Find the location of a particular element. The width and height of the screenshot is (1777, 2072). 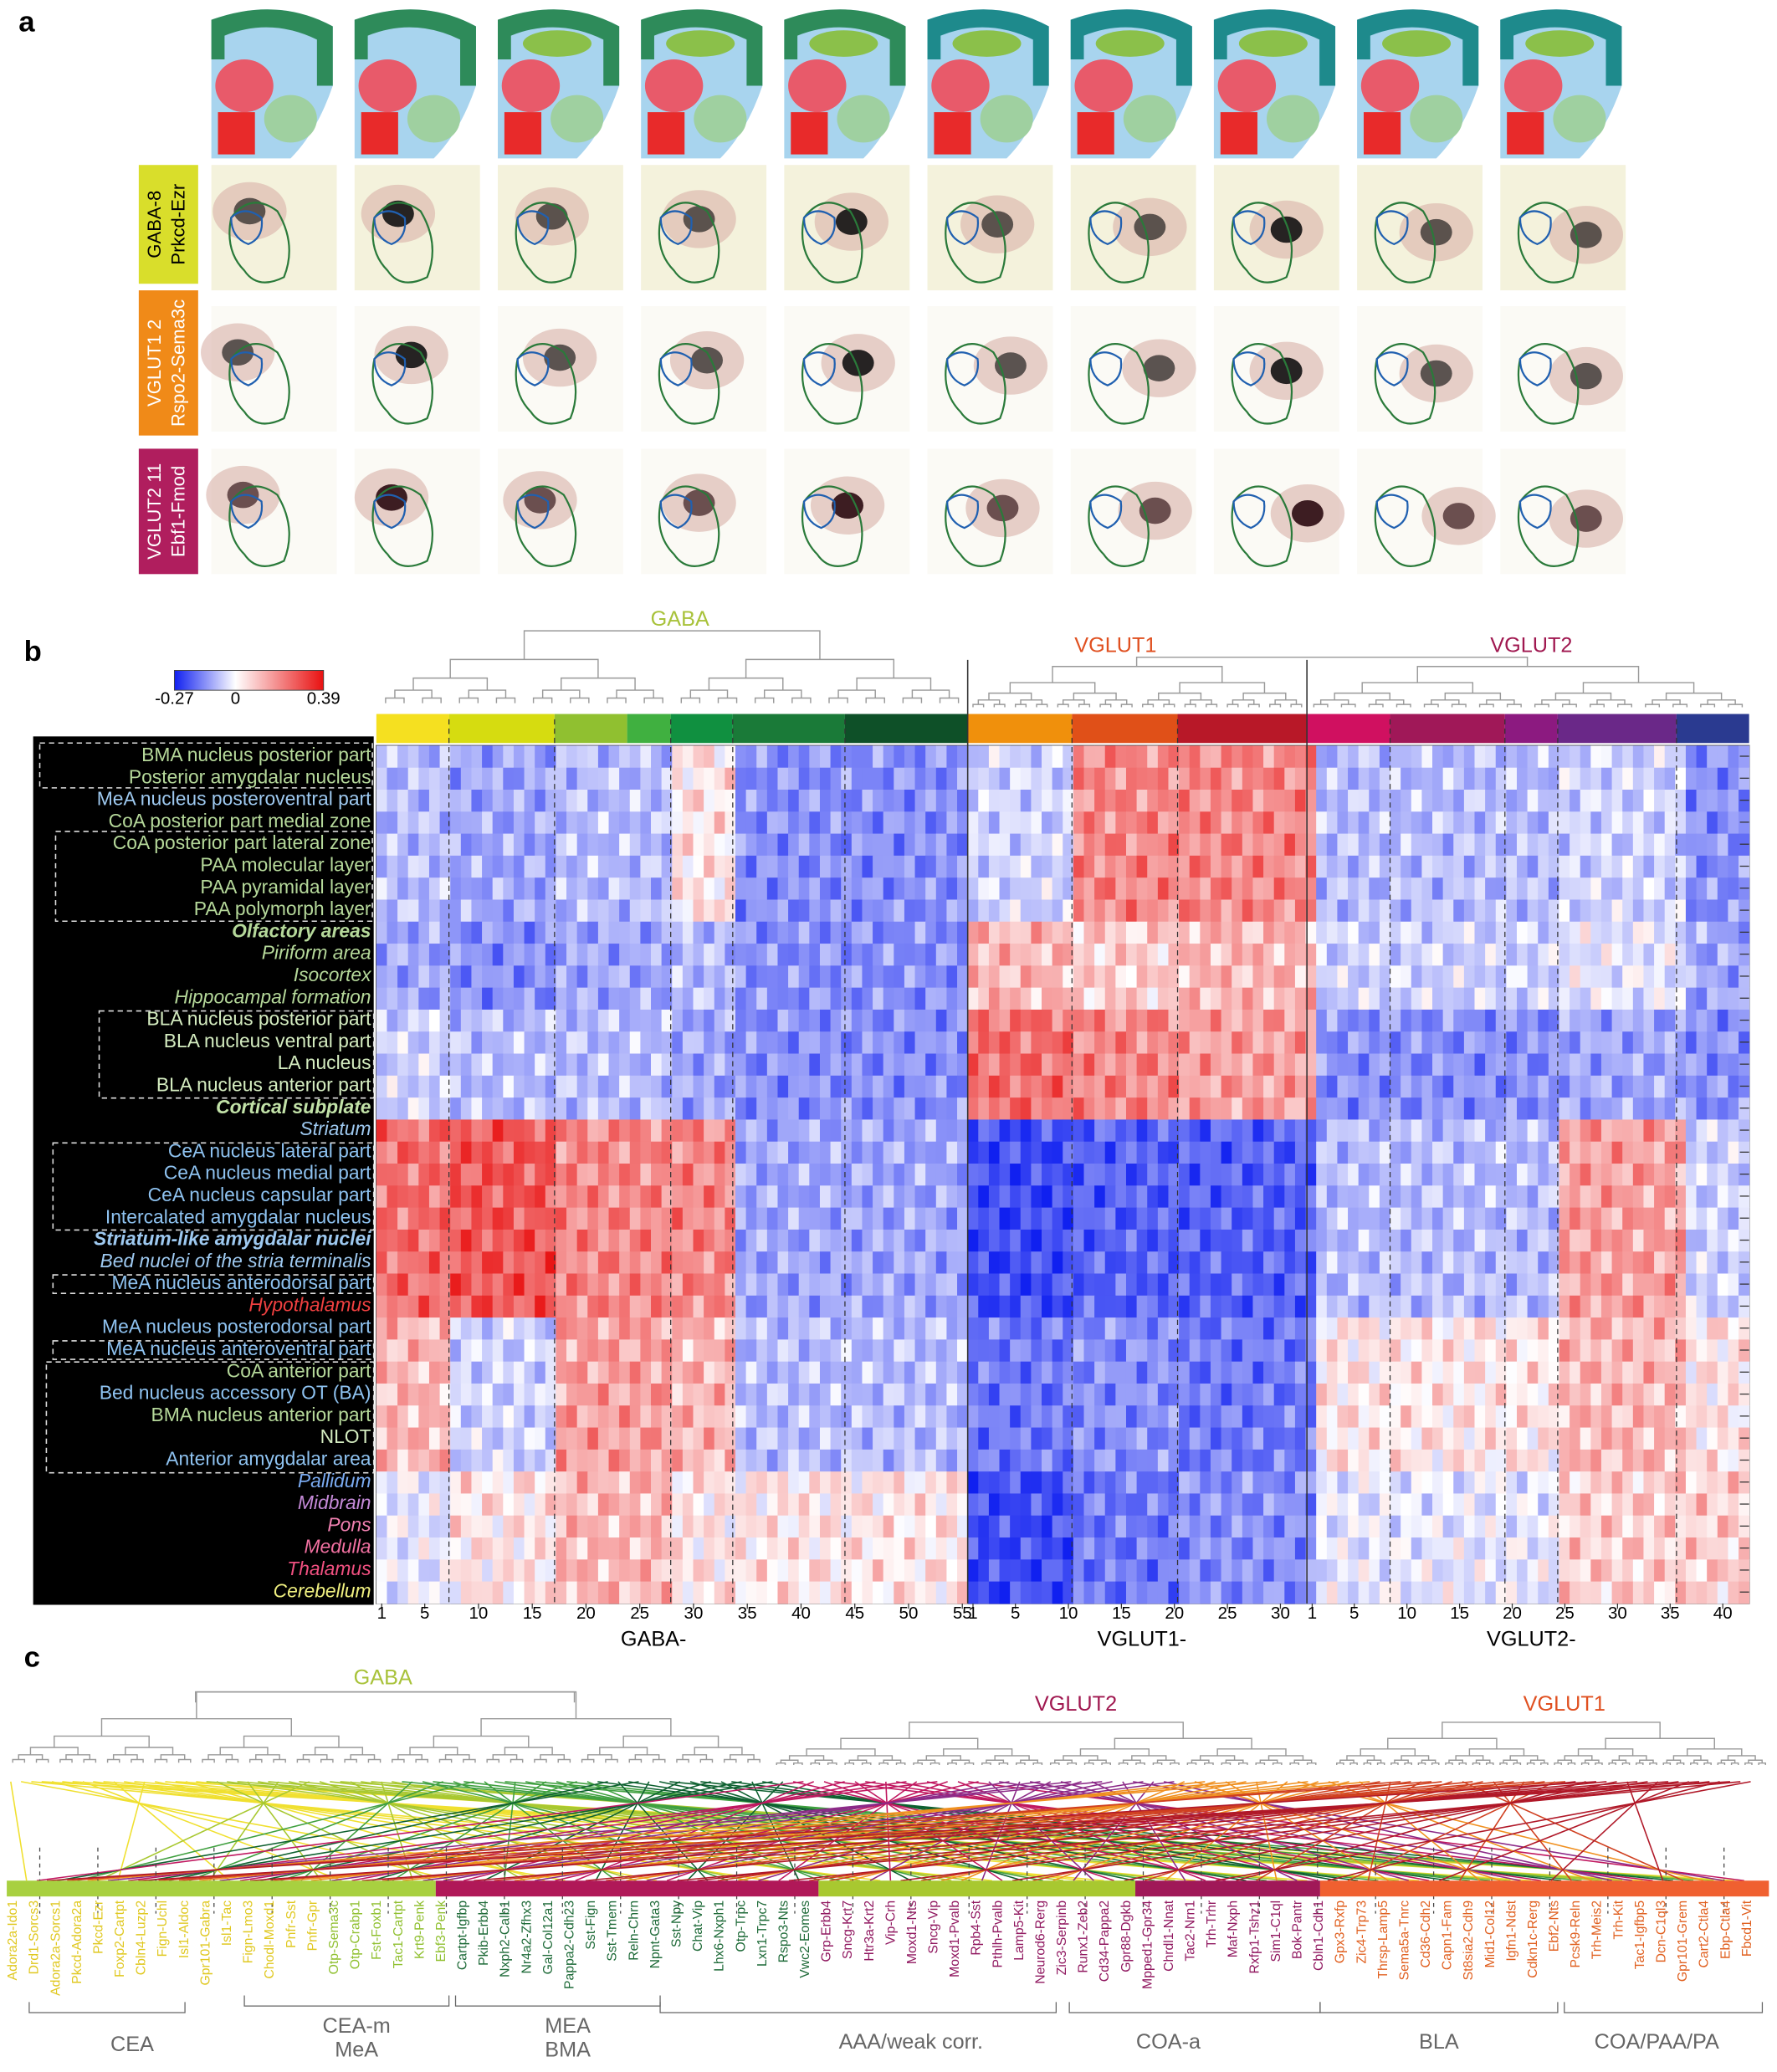

cluster-bar is located at coordinates (501, 729).